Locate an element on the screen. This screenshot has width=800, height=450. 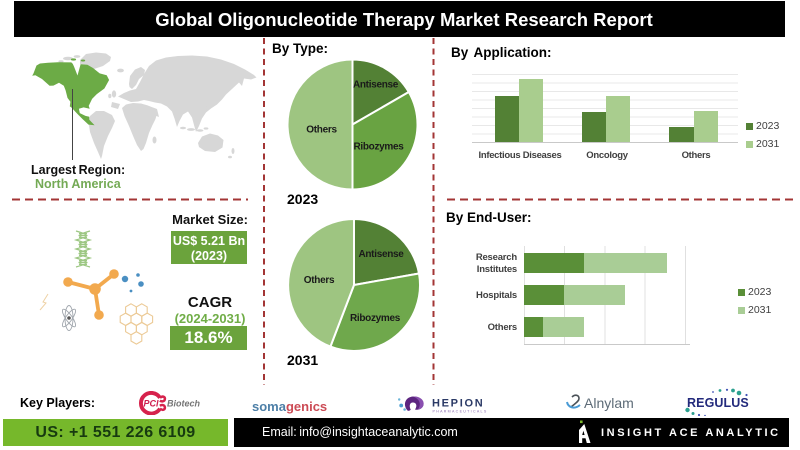
svg-text: REGULUS is located at coordinates (718, 403).